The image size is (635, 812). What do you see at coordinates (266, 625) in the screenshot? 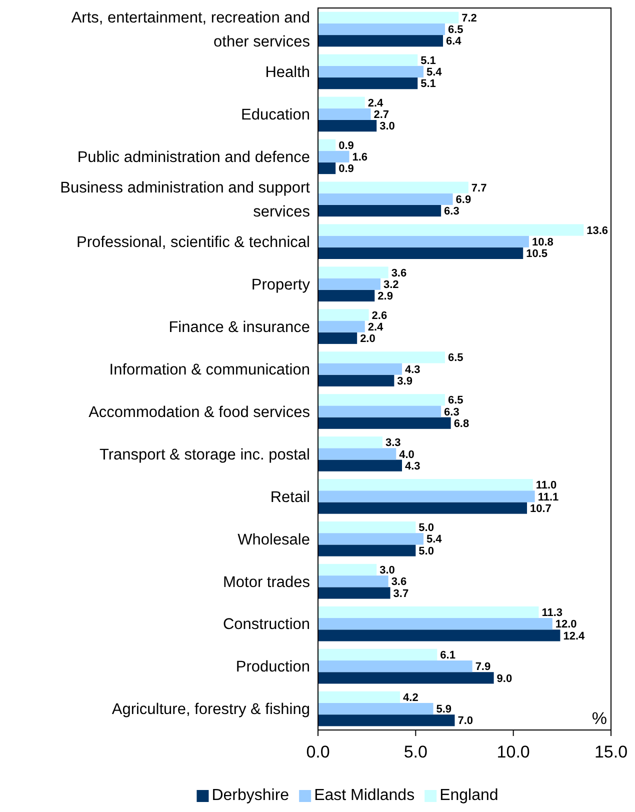
I see `y-tick-label: Construction` at bounding box center [266, 625].